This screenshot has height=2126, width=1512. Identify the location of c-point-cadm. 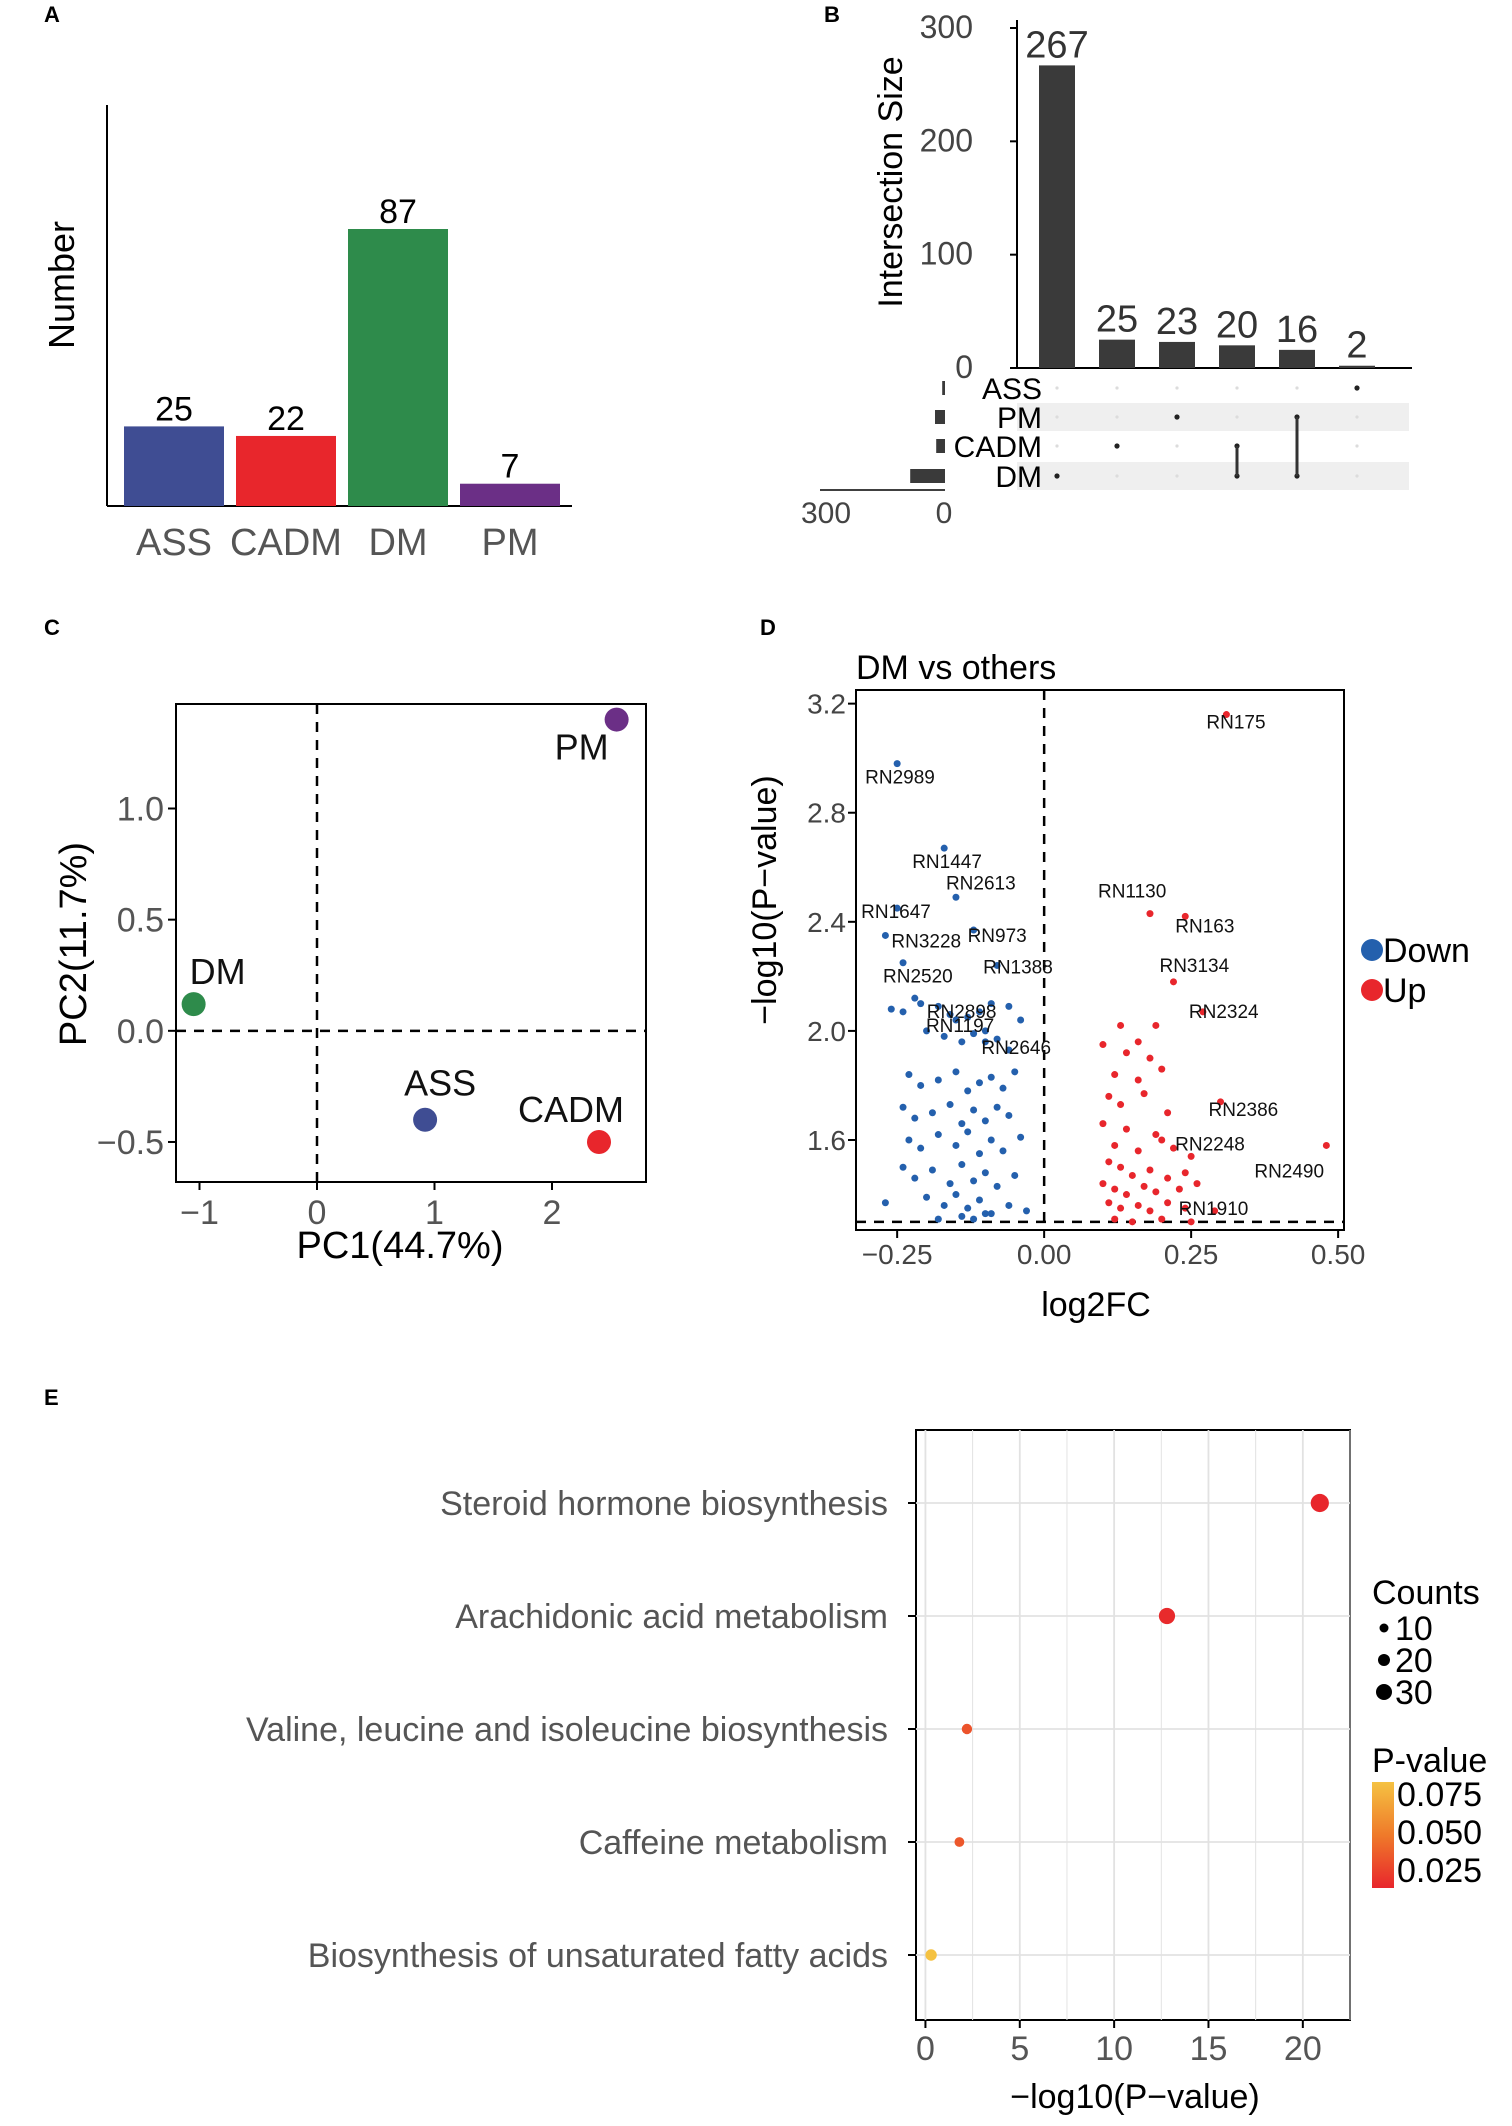
(599, 1141).